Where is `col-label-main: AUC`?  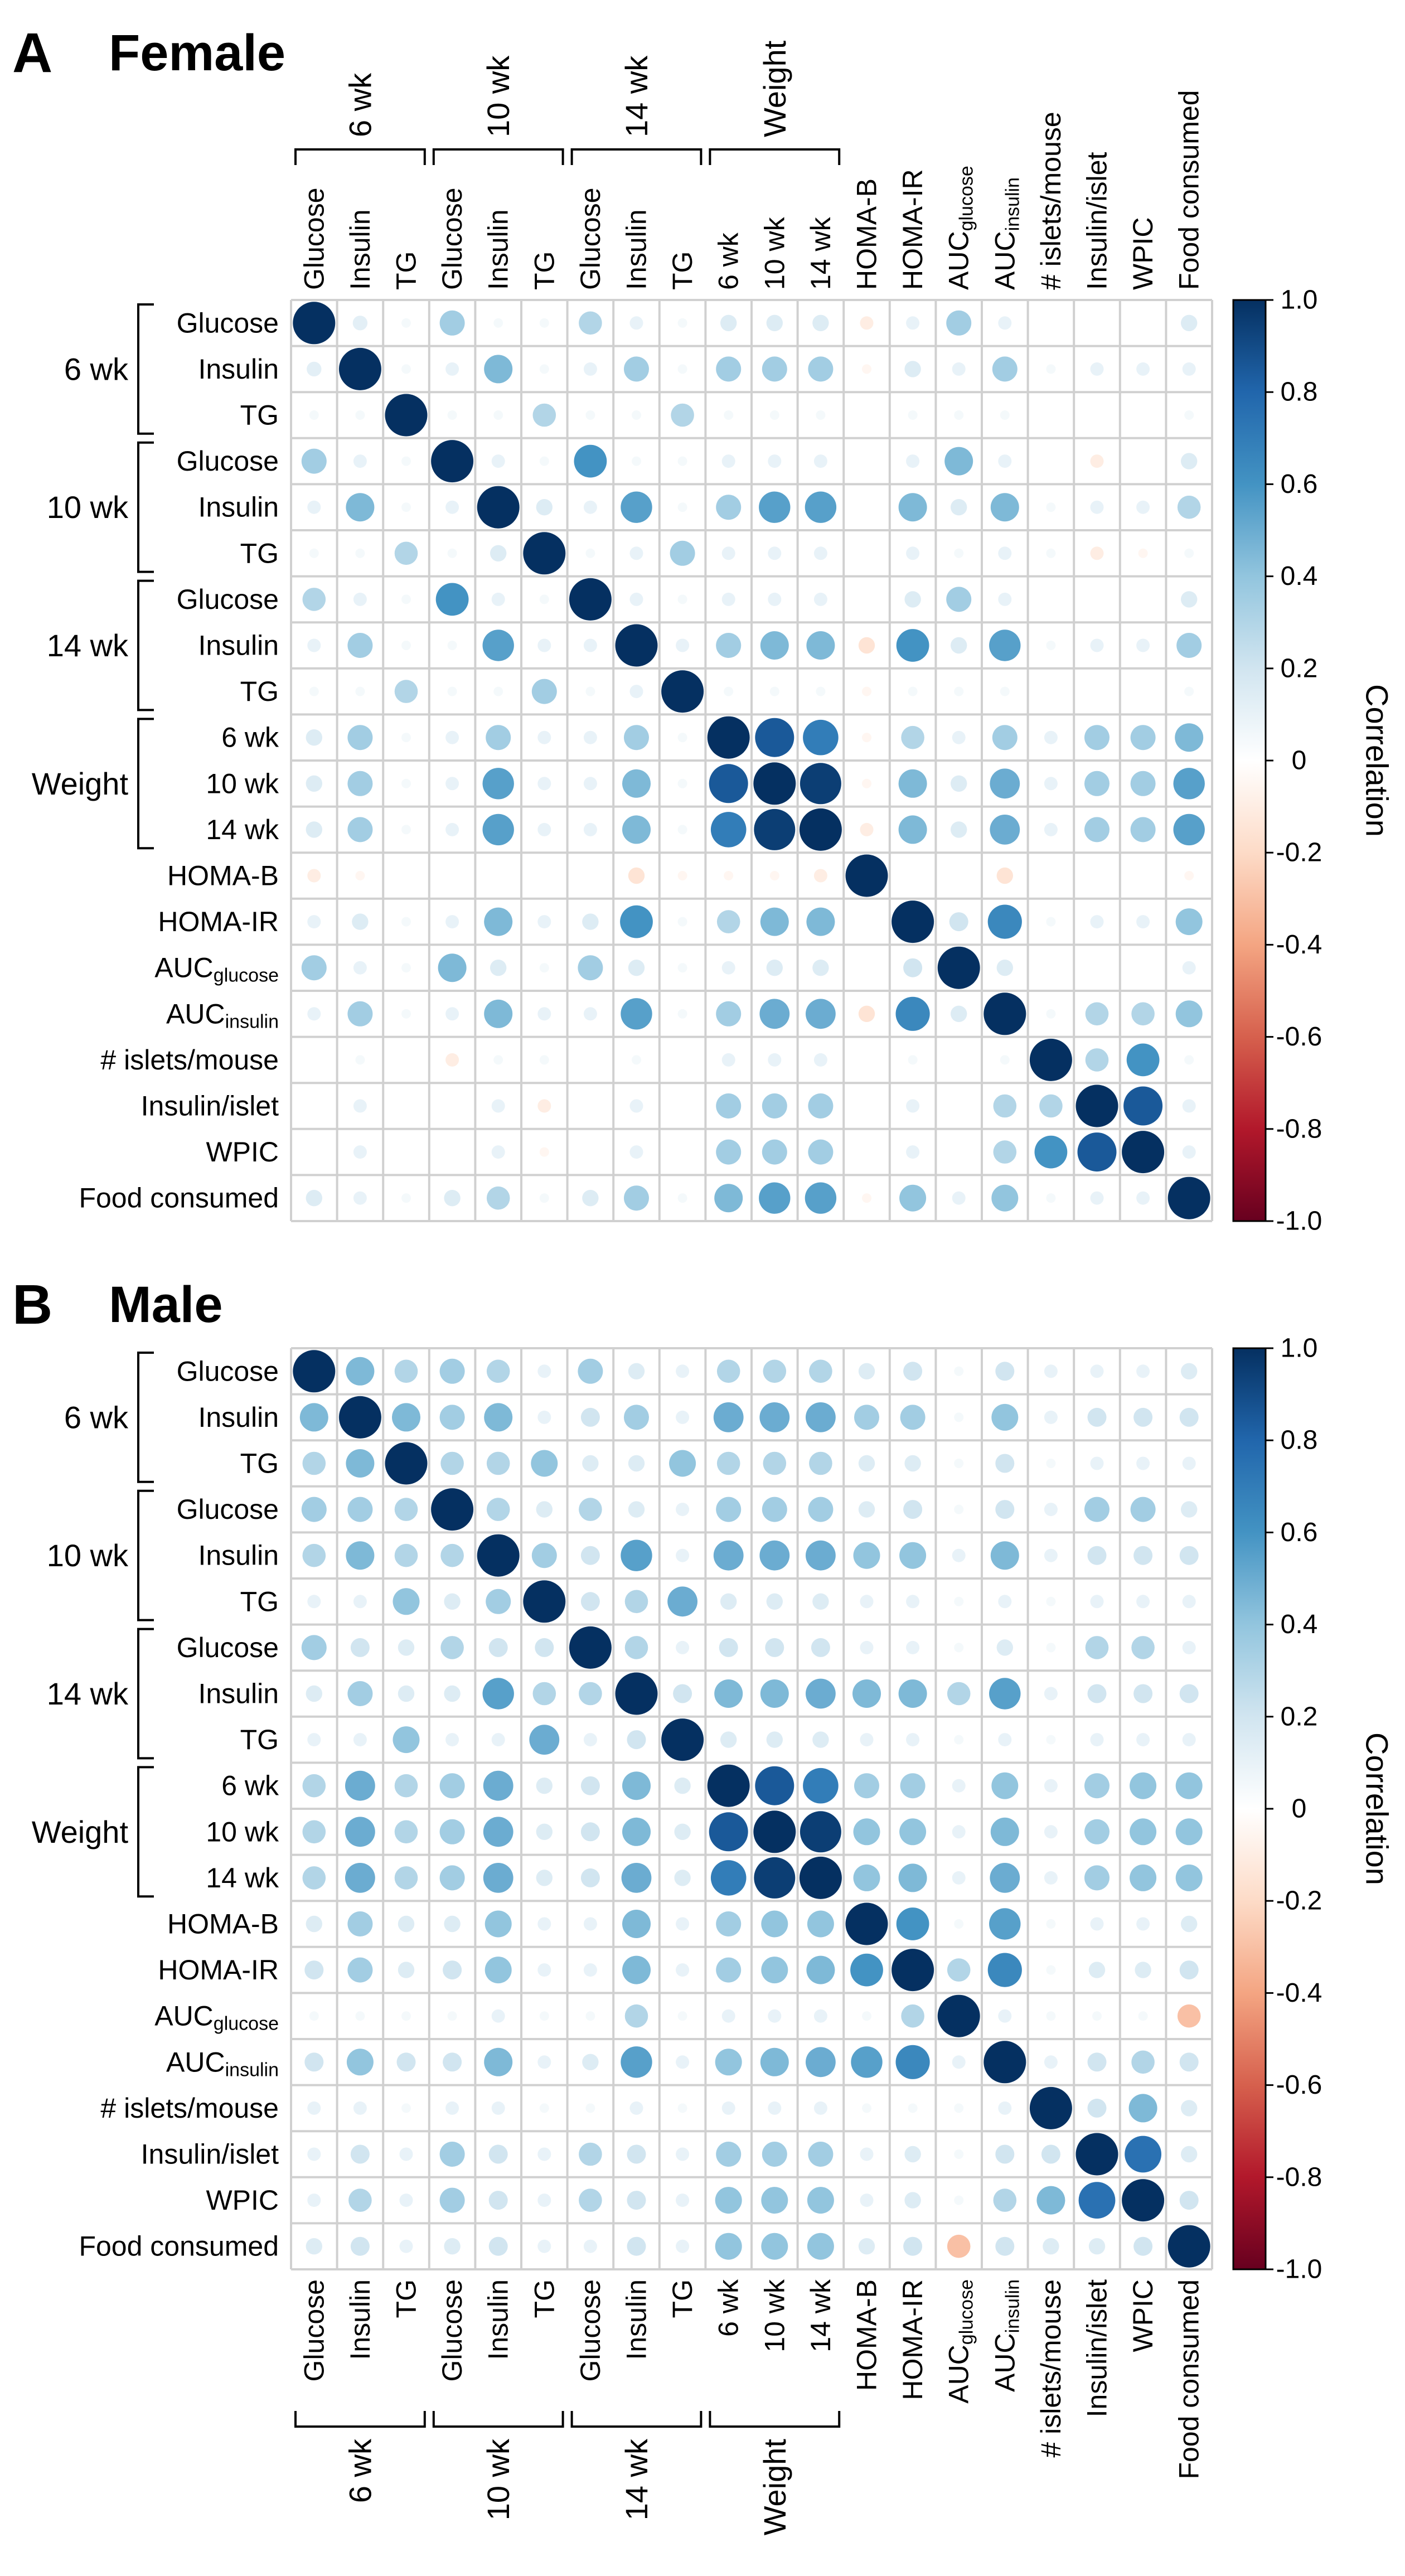
col-label-main: AUC is located at coordinates (959, 260).